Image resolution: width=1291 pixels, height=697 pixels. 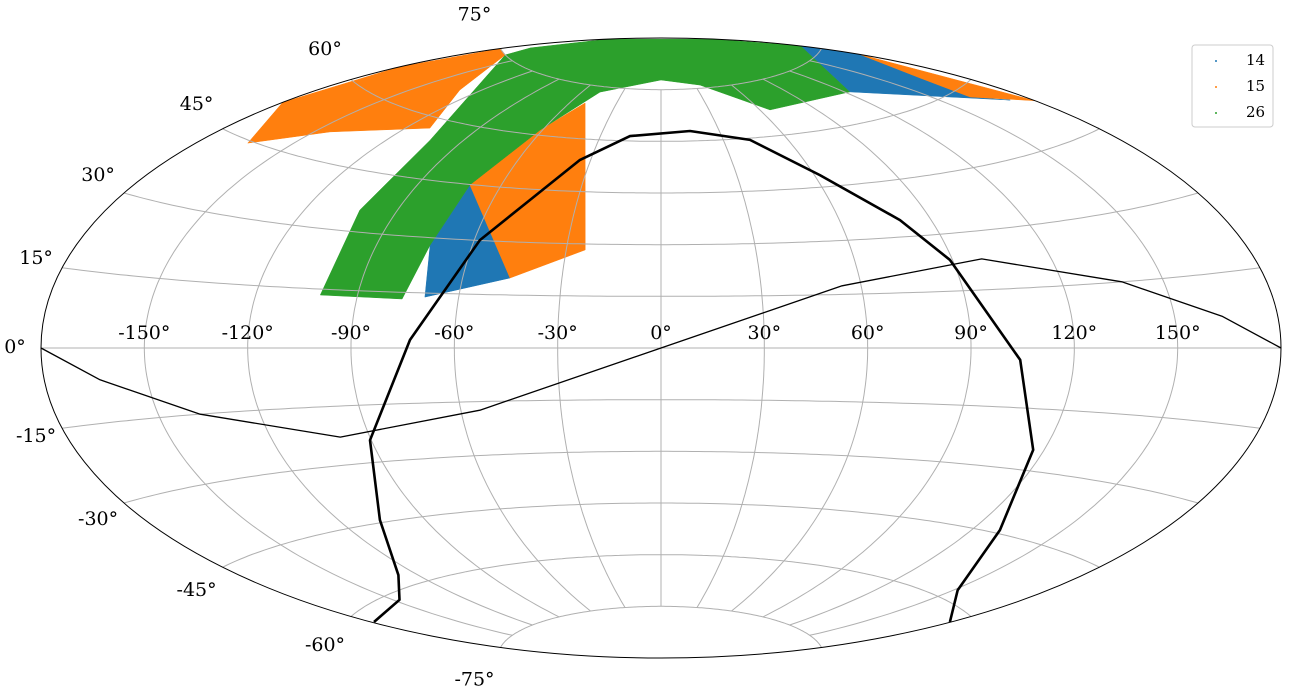 What do you see at coordinates (197, 590) in the screenshot?
I see `y-tick-label: -45°` at bounding box center [197, 590].